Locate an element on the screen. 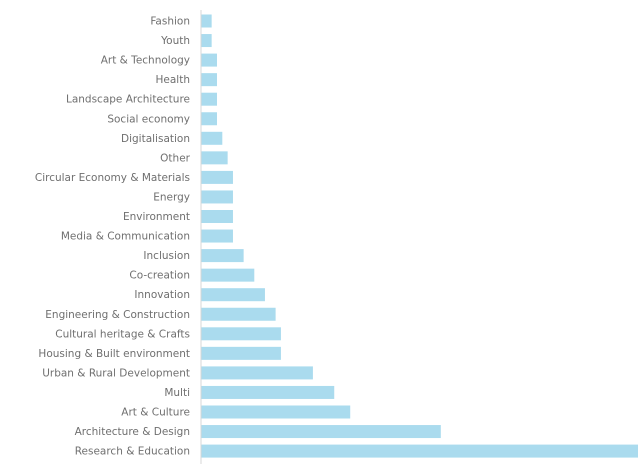 The height and width of the screenshot is (468, 638). category-label: Environment is located at coordinates (156, 217).